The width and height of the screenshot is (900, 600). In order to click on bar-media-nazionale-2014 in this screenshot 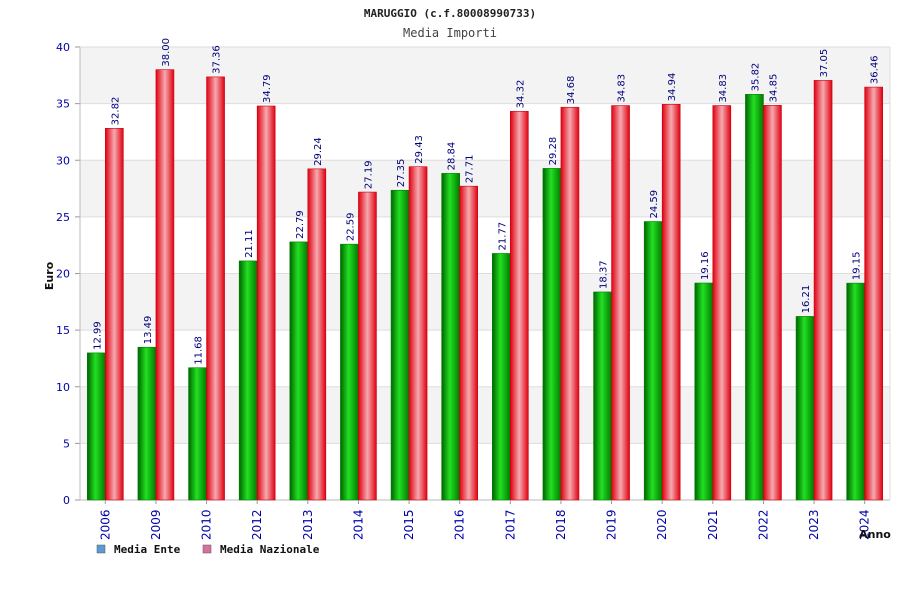, I will do `click(367, 346)`.